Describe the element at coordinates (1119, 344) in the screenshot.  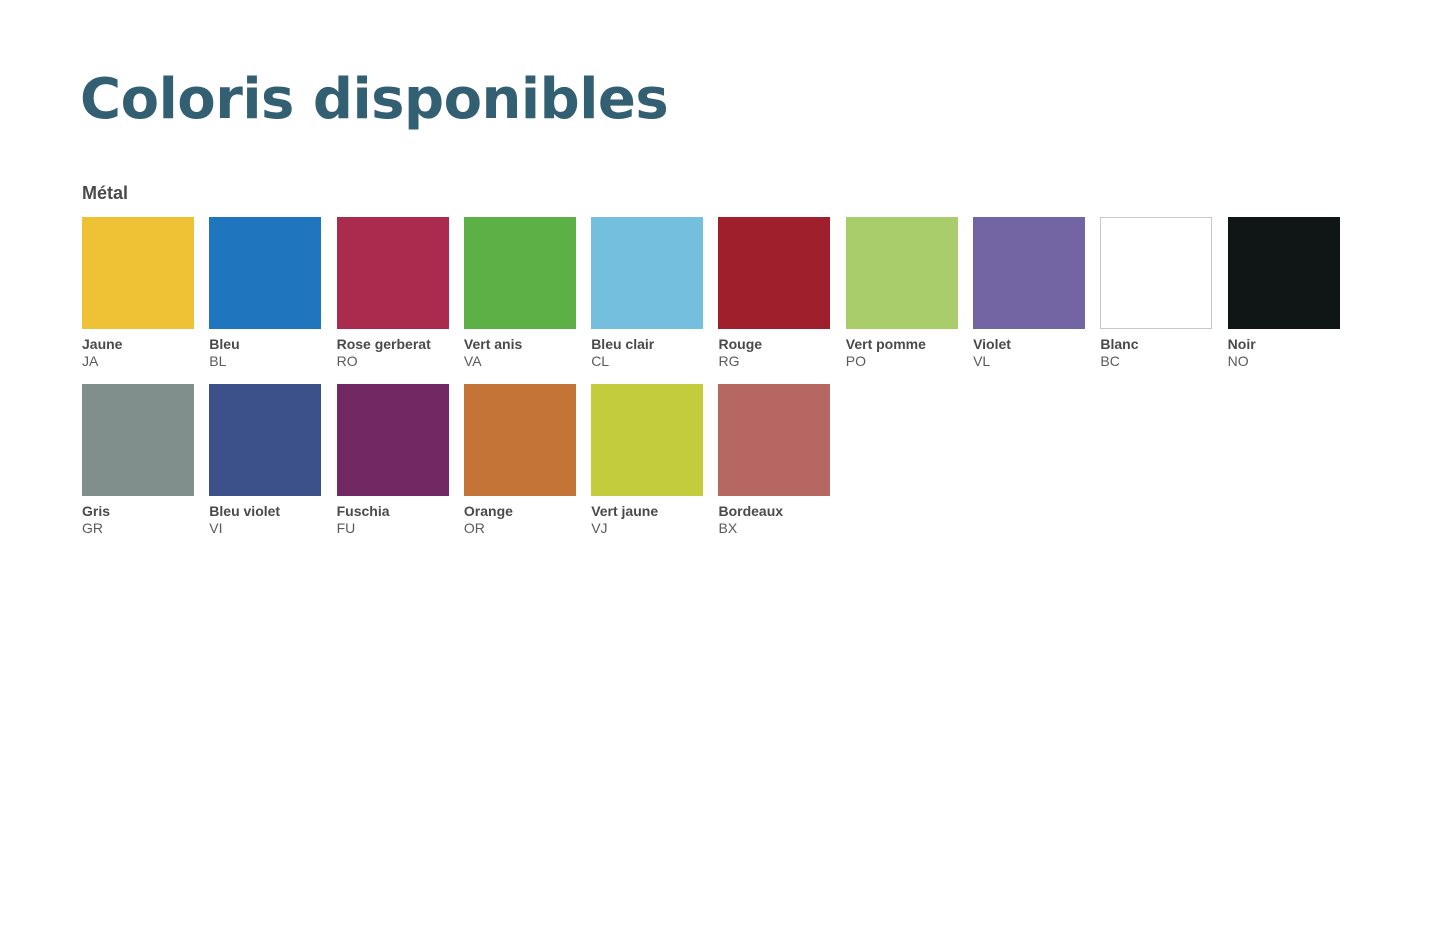
I see `color-name: Blanc` at that location.